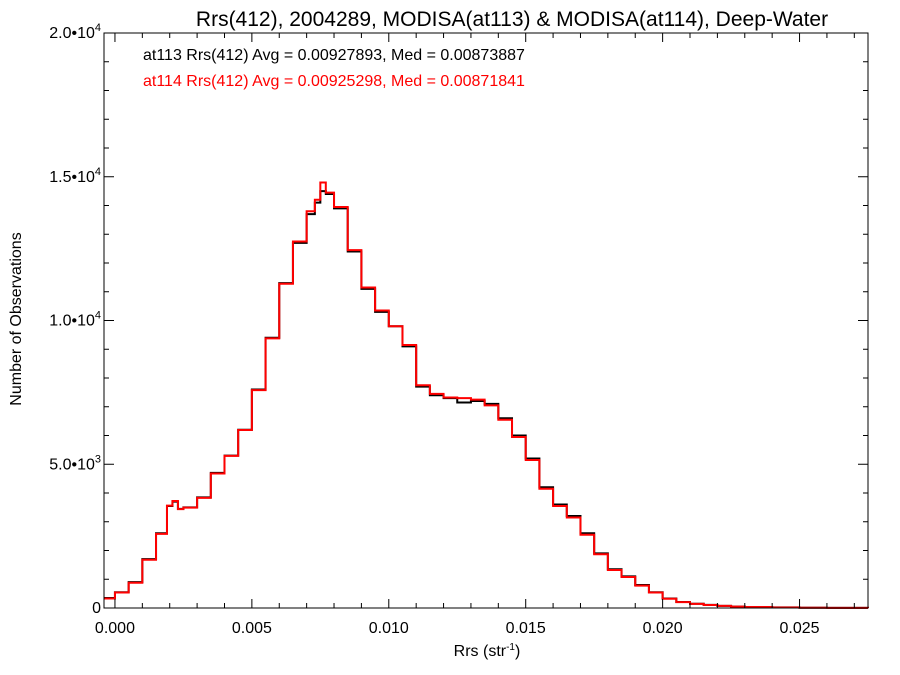  Describe the element at coordinates (252, 628) in the screenshot. I see `x-tick-label: 0.005` at that location.